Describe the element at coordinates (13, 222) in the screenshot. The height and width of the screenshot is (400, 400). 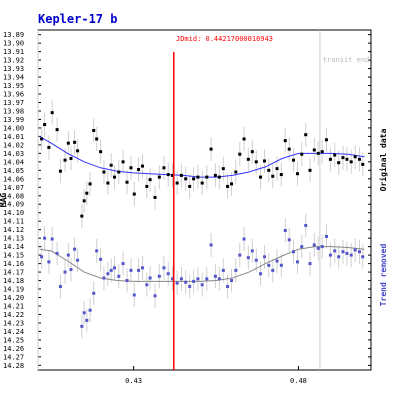
I see `y-tick-label: 14.11` at that location.